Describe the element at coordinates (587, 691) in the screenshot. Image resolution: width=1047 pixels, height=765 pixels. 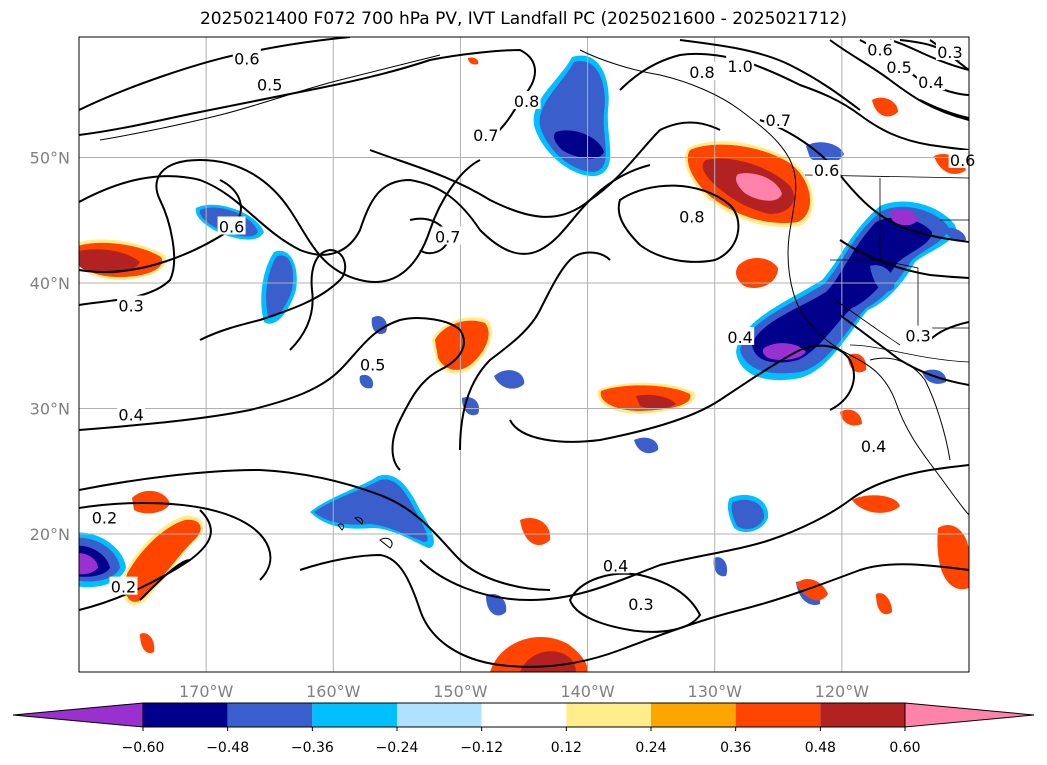
I see `lon-tick-label: 140°W` at that location.